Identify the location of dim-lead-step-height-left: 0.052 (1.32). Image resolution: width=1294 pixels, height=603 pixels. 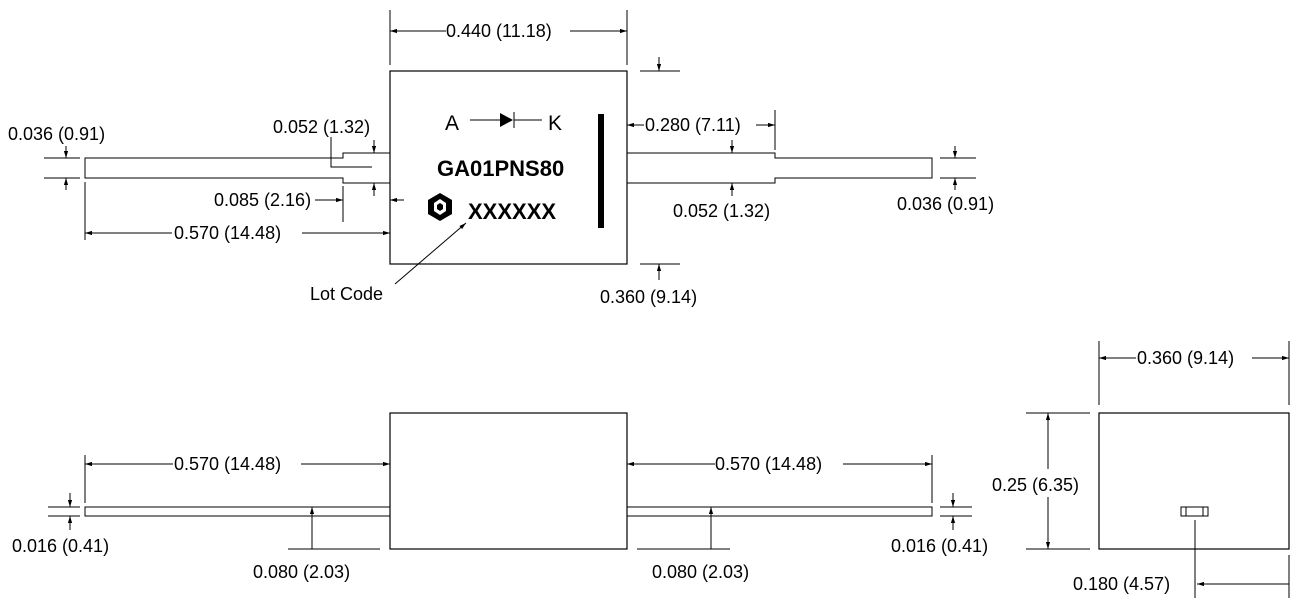
(321, 127).